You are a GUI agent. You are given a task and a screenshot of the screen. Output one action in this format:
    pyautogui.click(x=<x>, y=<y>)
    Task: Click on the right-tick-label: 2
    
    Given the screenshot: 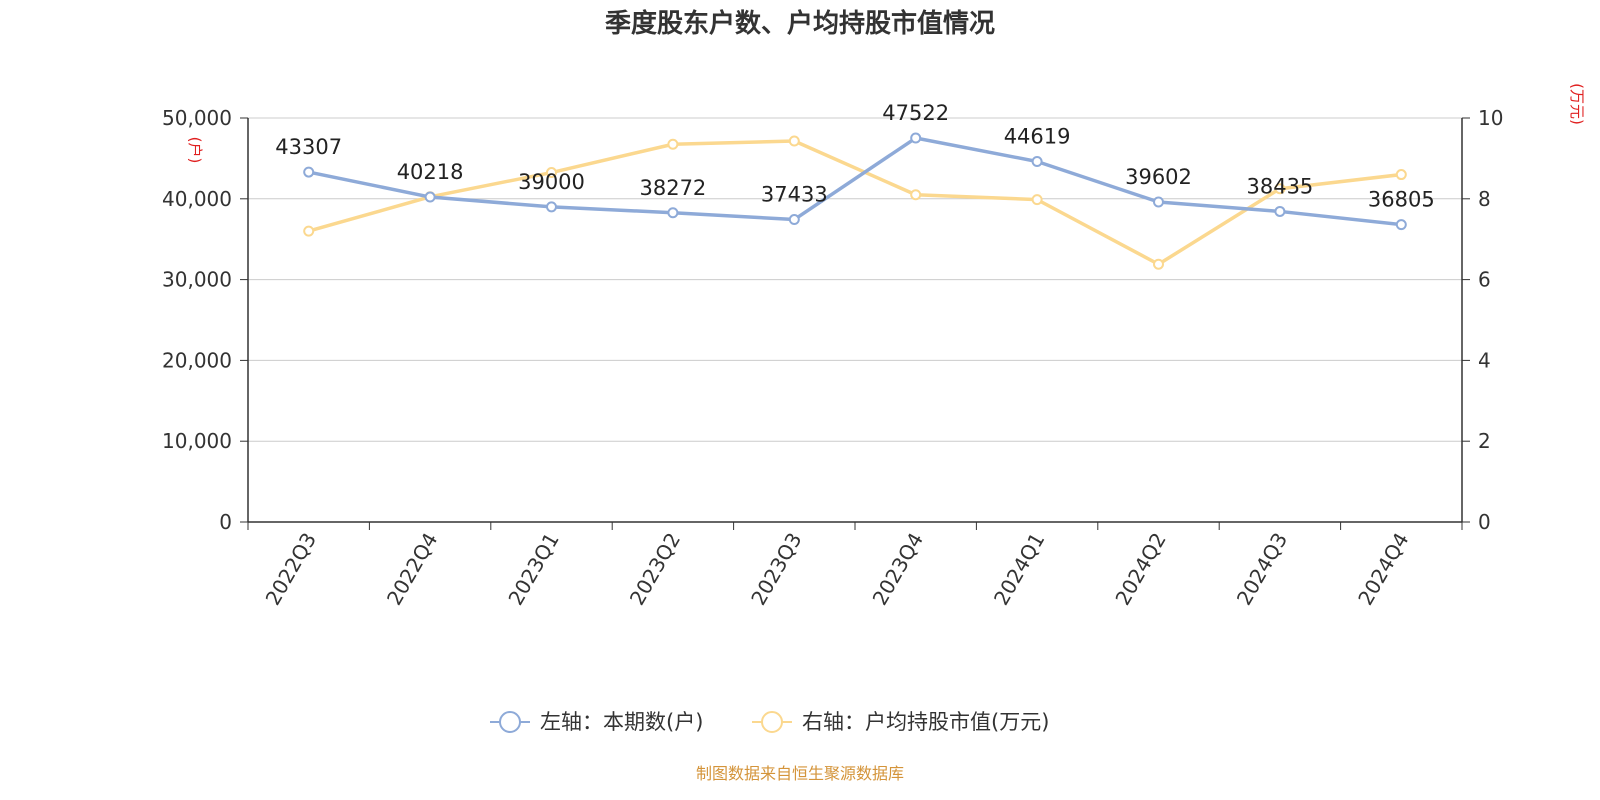 What is the action you would take?
    pyautogui.click(x=1484, y=441)
    